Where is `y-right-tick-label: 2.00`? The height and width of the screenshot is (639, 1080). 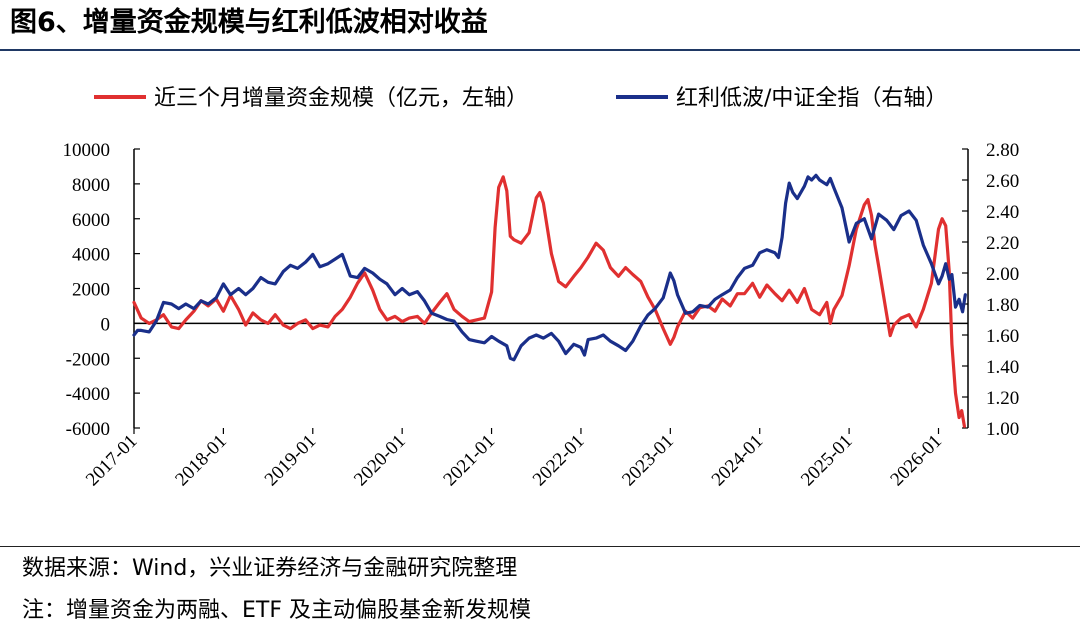 y-right-tick-label: 2.00 is located at coordinates (1002, 274).